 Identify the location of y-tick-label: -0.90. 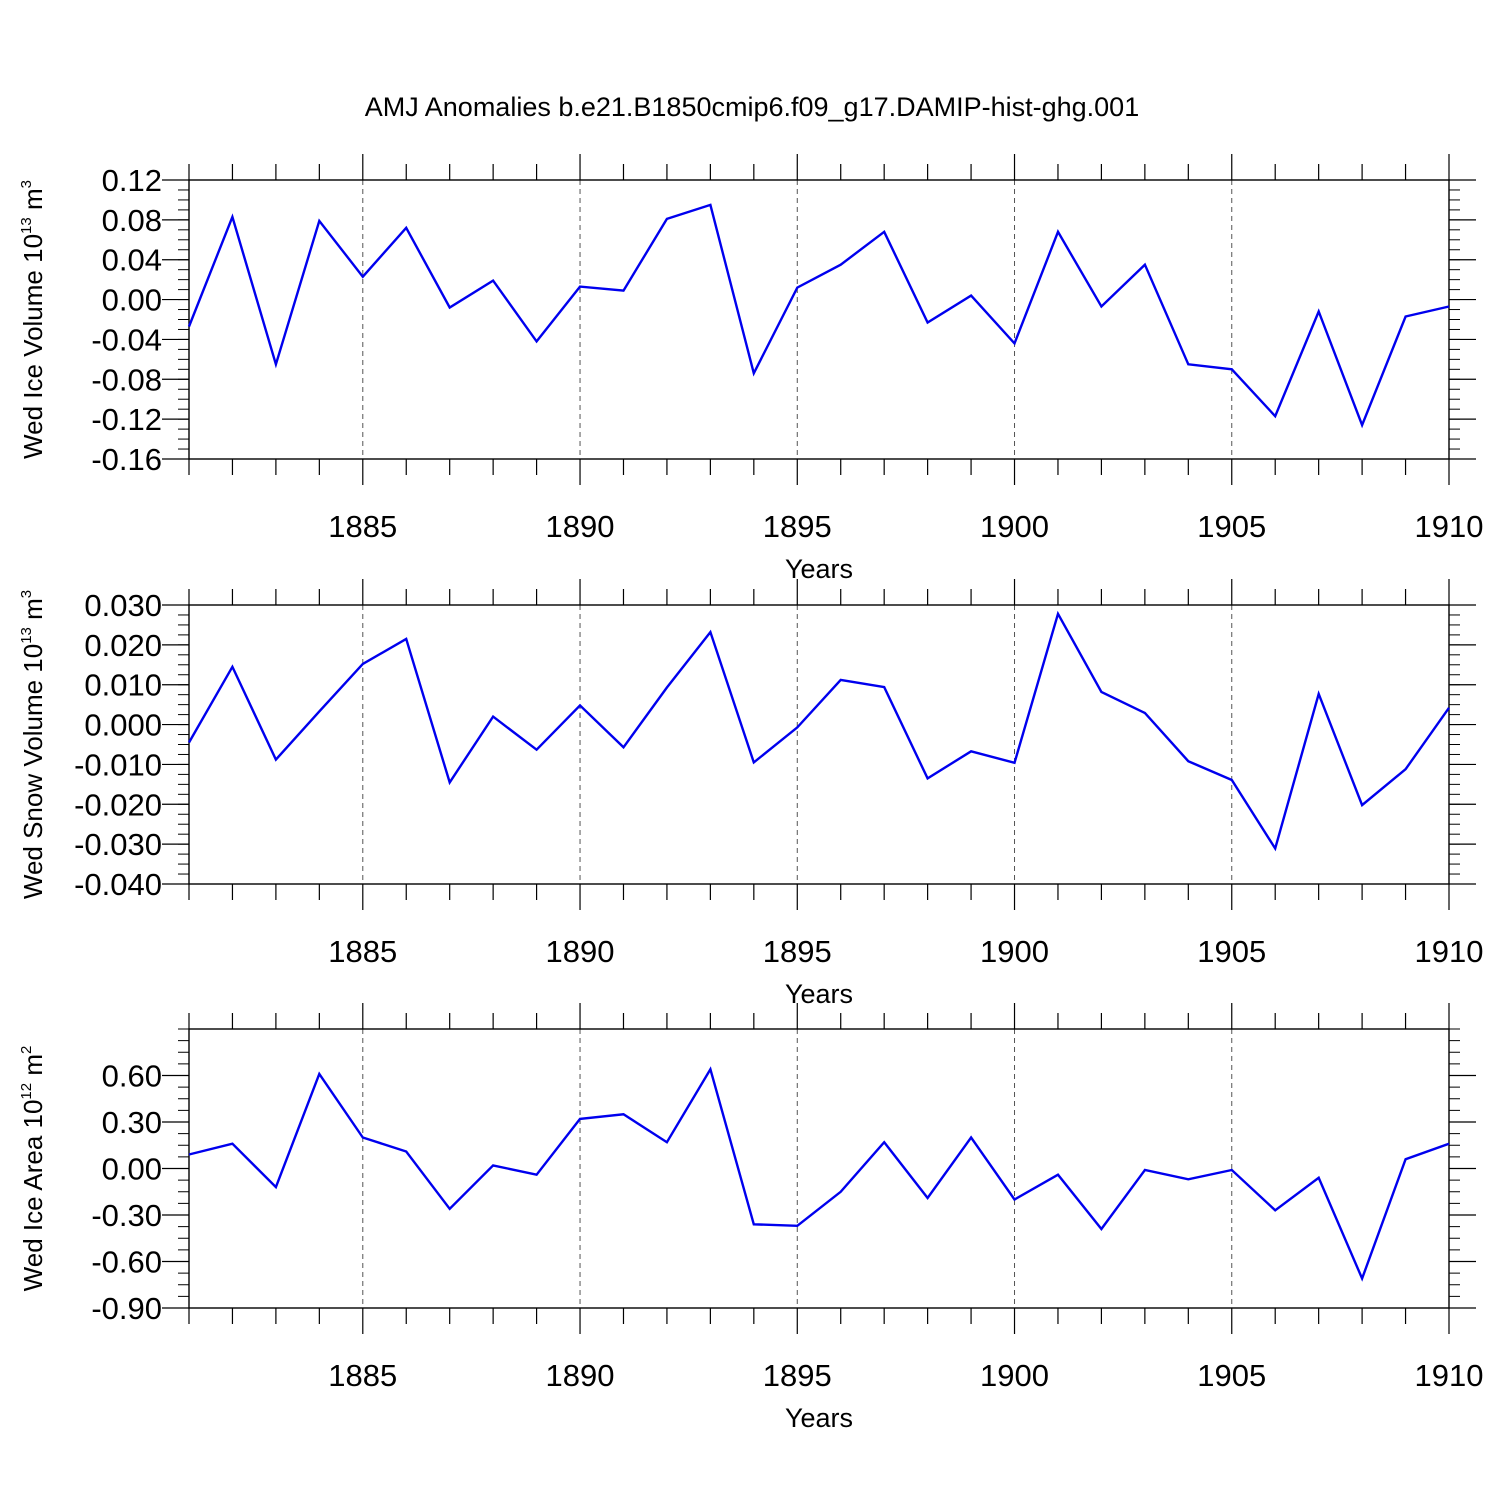
(126, 1308).